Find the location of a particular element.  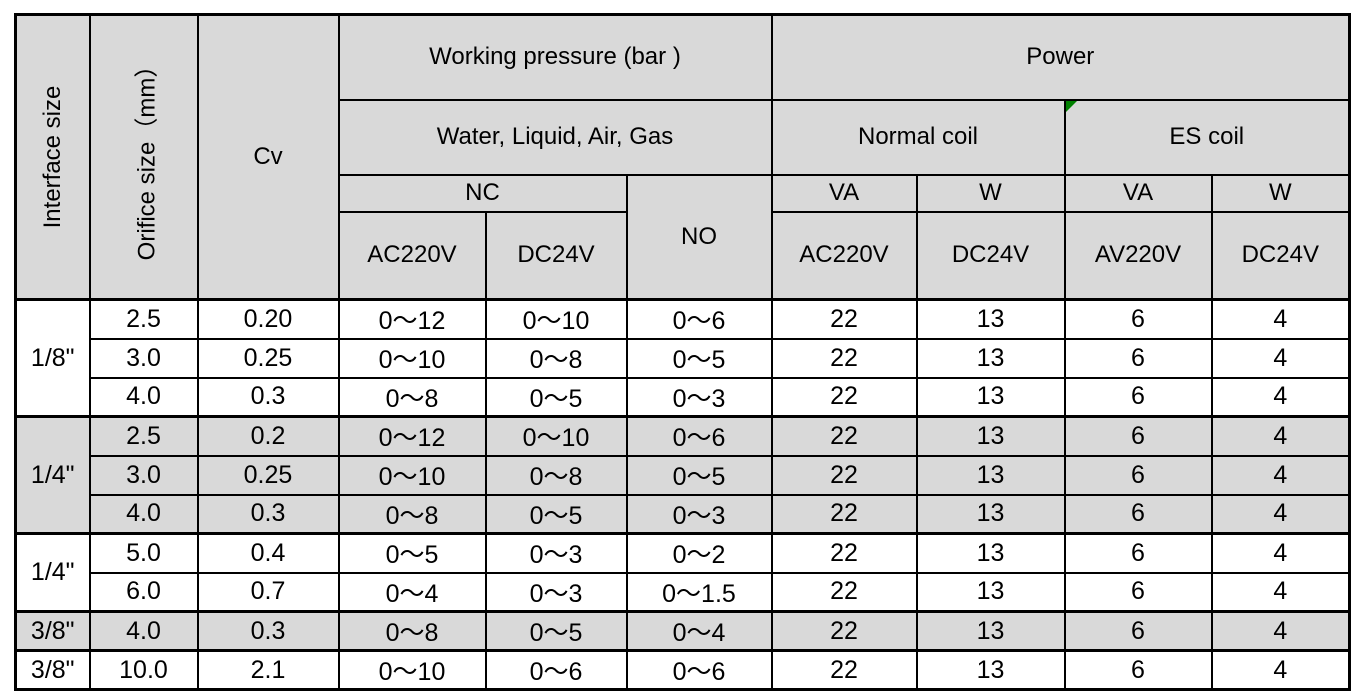

green-corner-marker-icon is located at coordinates (1071, 106).